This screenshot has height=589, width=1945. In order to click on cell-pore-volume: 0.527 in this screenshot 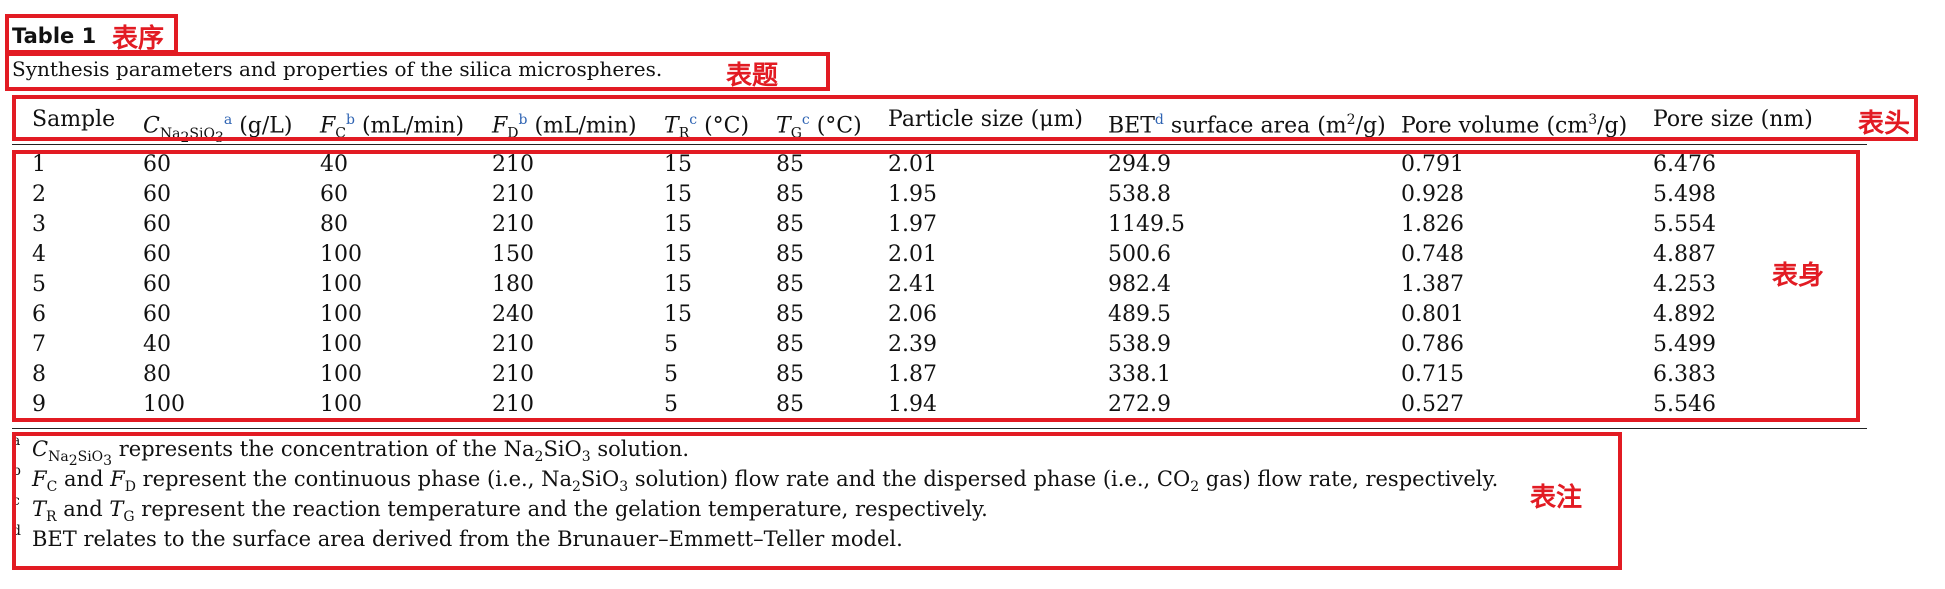, I will do `click(1432, 404)`.